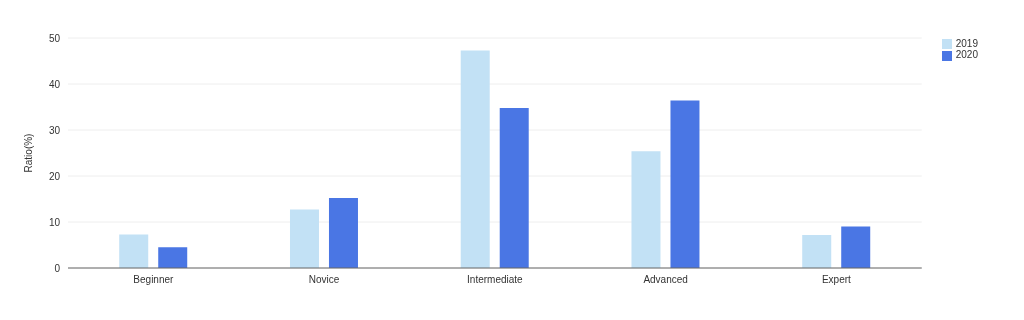  What do you see at coordinates (665, 280) in the screenshot?
I see `x-tick-label: Advanced` at bounding box center [665, 280].